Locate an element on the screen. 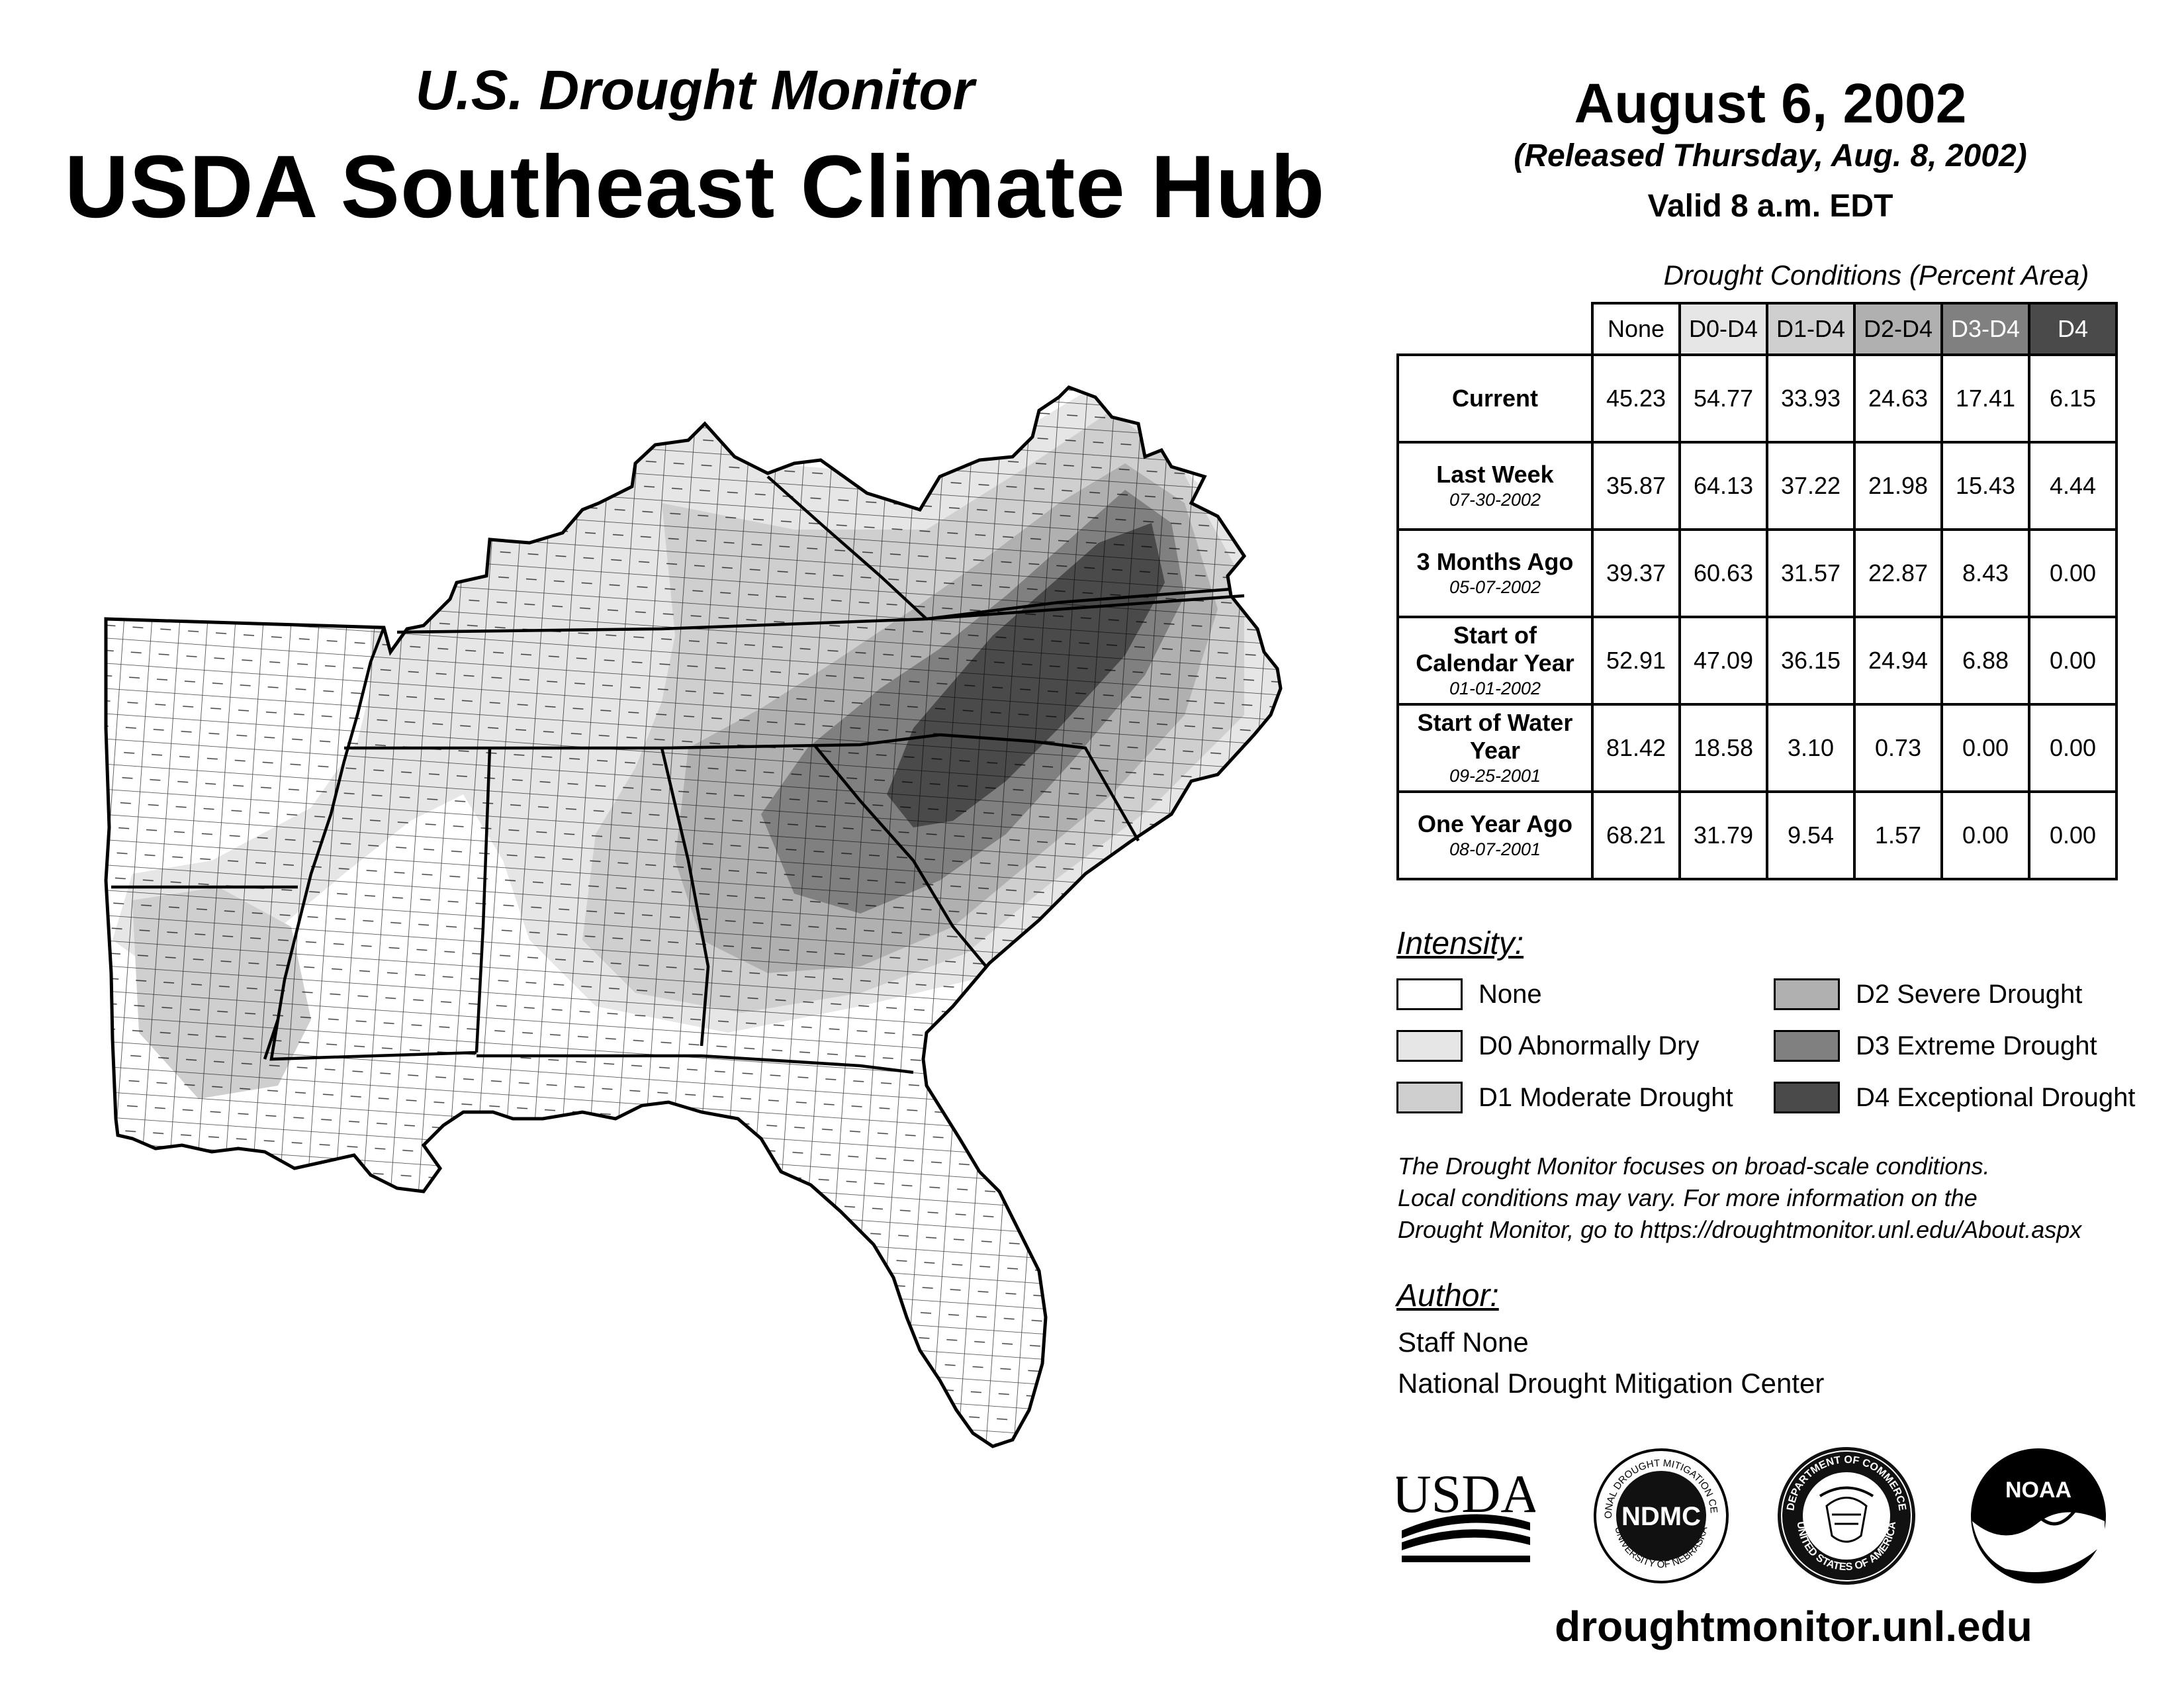  author-org: National Drought Mitigation Center is located at coordinates (1612, 1383).